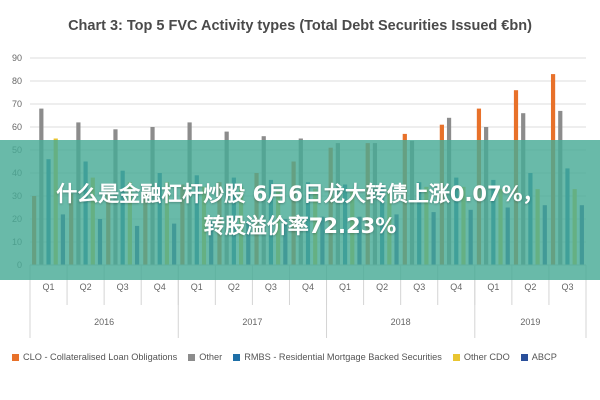 Image resolution: width=600 pixels, height=400 pixels. I want to click on y-tick-label: 60, so click(17, 127).